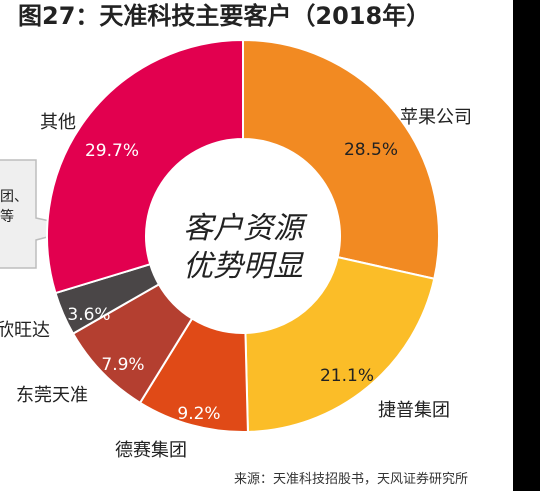 The image size is (540, 491). I want to click on donut-hole, so click(243, 236).